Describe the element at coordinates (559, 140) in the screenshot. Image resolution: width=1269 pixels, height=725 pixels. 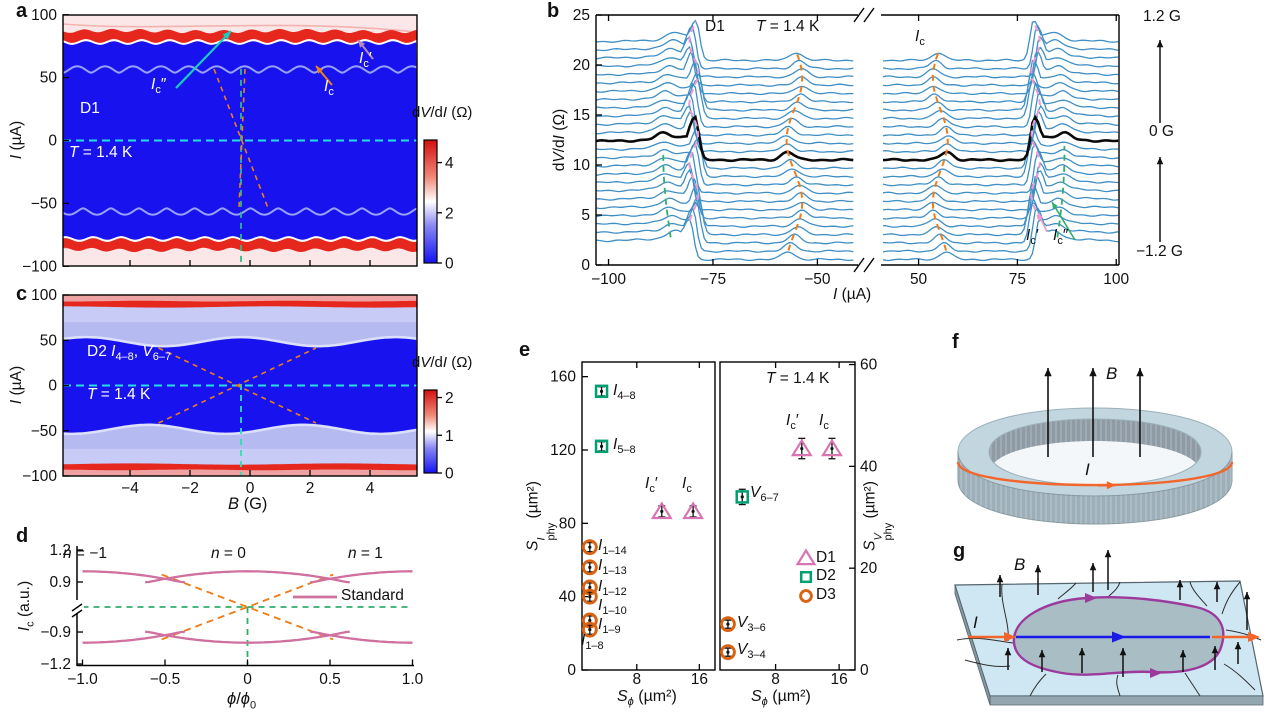
I see `b-y-axis-label: dV/dI (Ω)` at that location.